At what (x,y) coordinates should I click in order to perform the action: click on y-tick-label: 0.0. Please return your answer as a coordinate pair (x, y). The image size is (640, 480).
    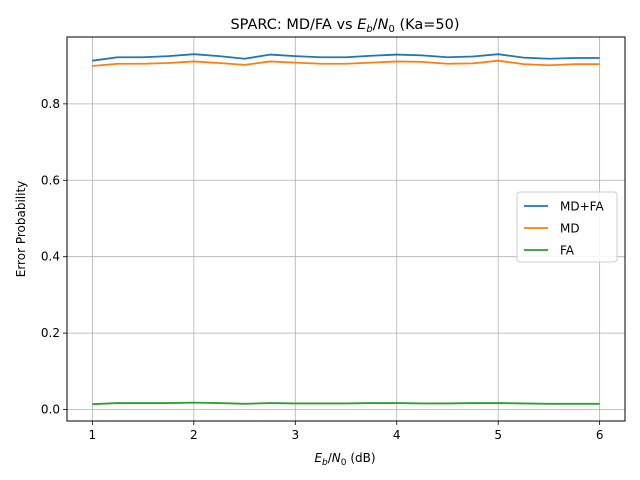
    Looking at the image, I should click on (50, 410).